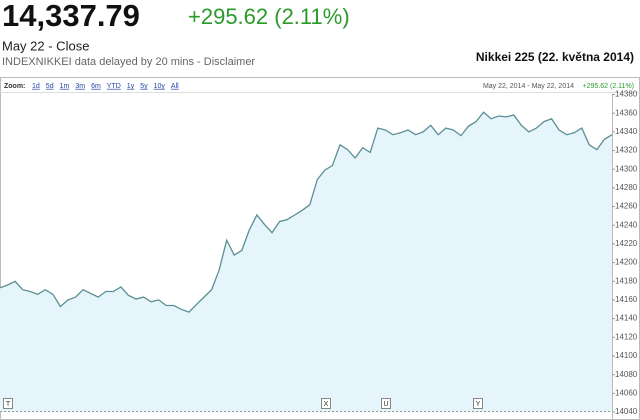 This screenshot has width=640, height=420. I want to click on y-tick-label: 14200, so click(626, 262).